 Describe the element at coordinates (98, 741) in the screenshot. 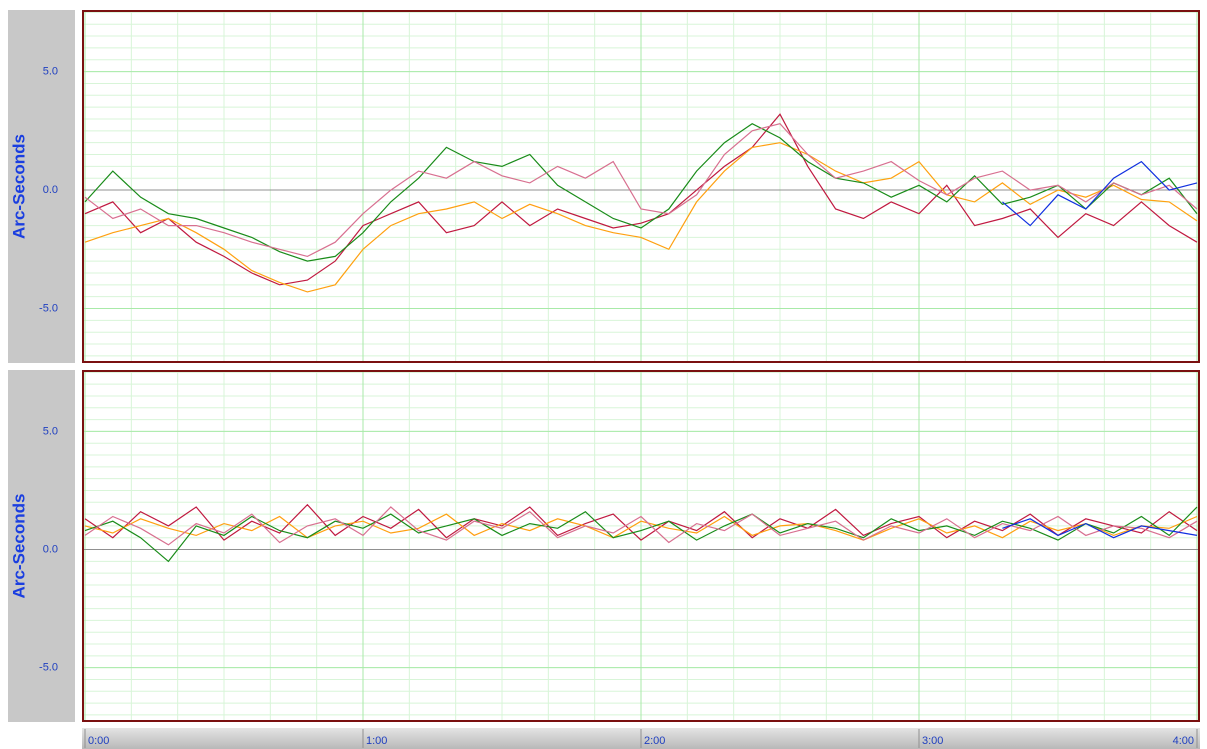

I see `x-tick-label: 0:00` at that location.